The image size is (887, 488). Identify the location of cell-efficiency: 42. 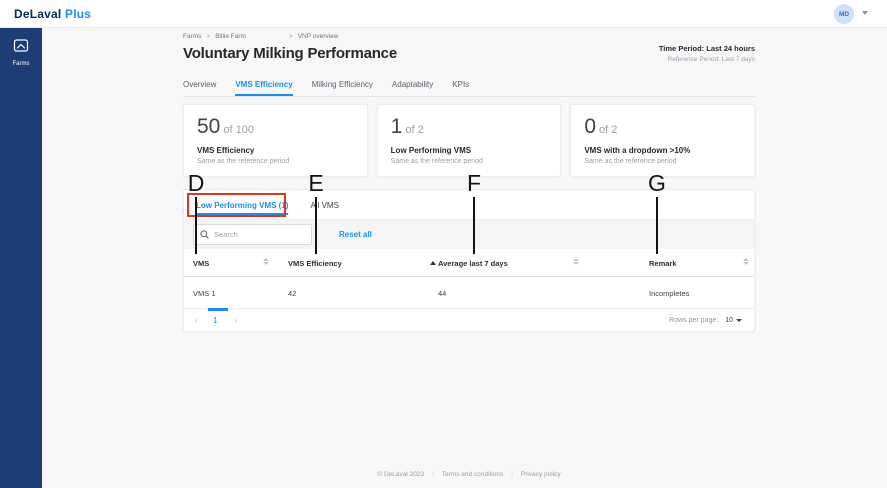
(292, 293).